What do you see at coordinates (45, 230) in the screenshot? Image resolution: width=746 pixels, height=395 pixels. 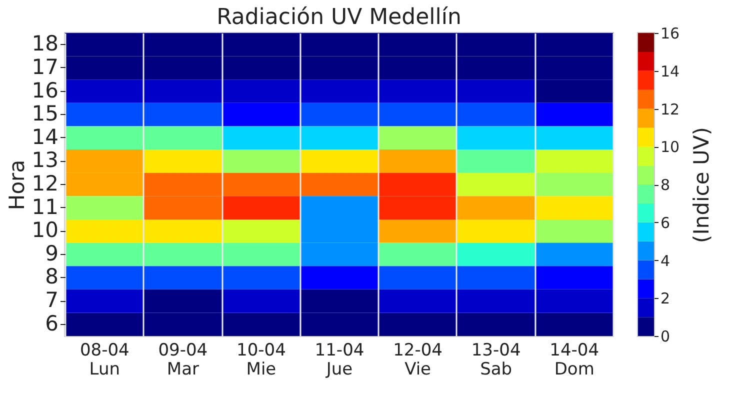 I see `y-tick-label: 10` at bounding box center [45, 230].